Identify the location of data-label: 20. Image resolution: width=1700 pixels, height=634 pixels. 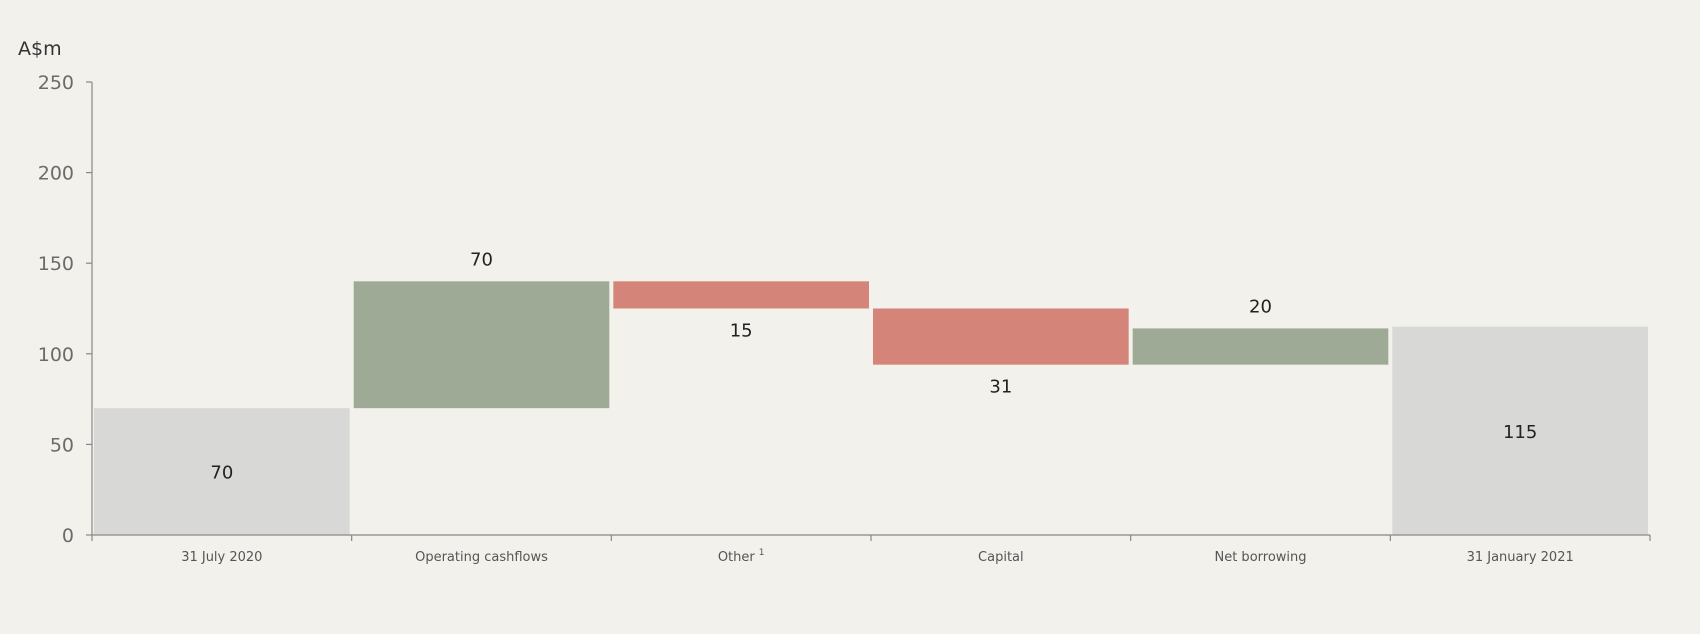
(1260, 306).